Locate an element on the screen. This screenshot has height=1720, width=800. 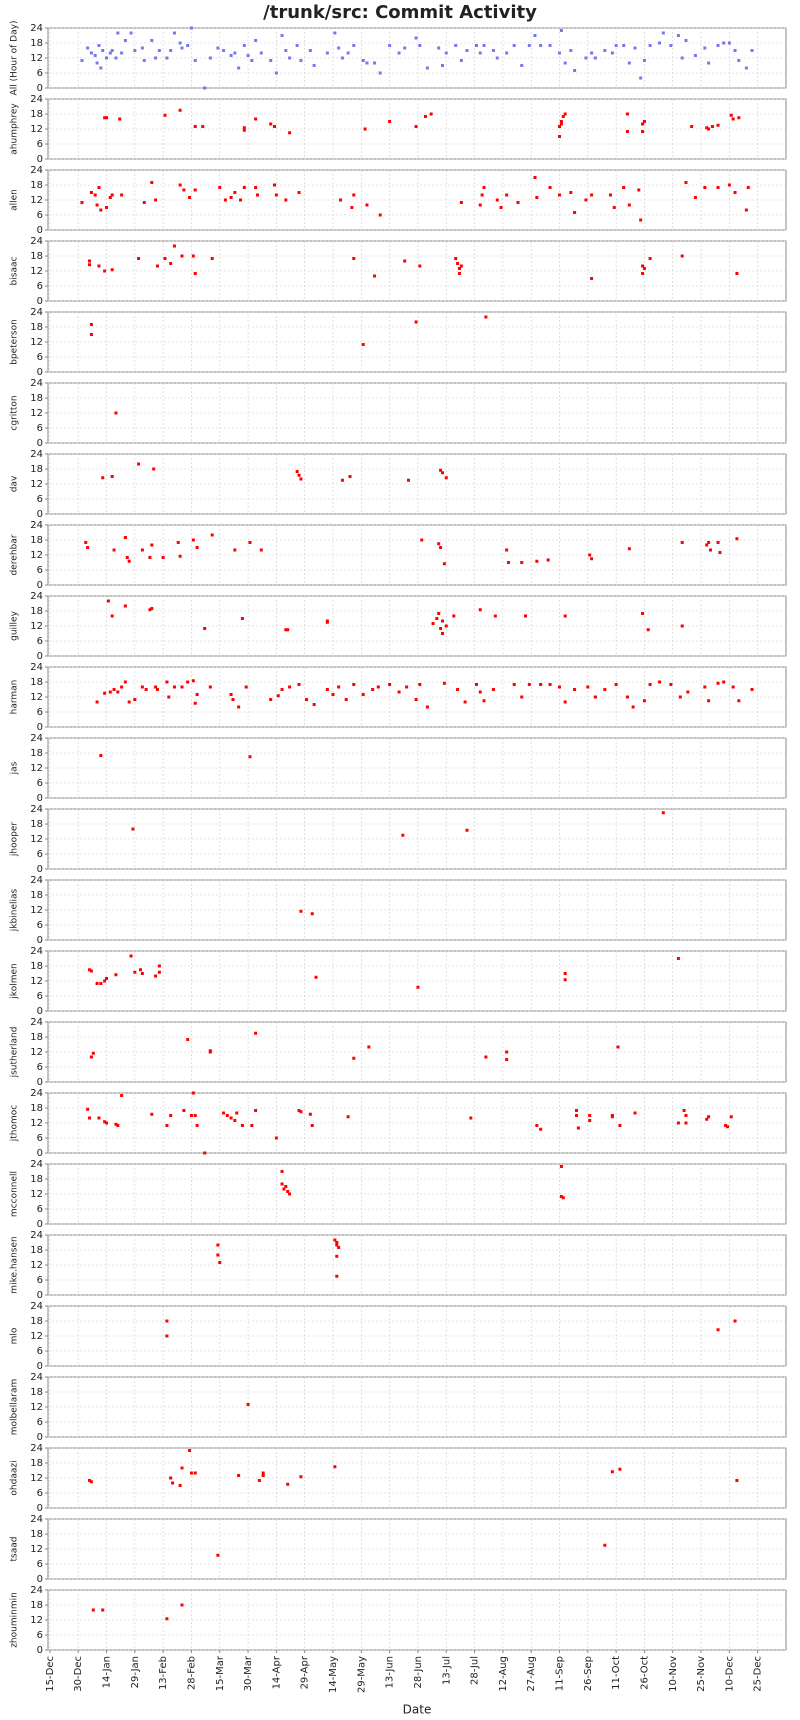
y-tick-label: 12 is located at coordinates (36, 58).